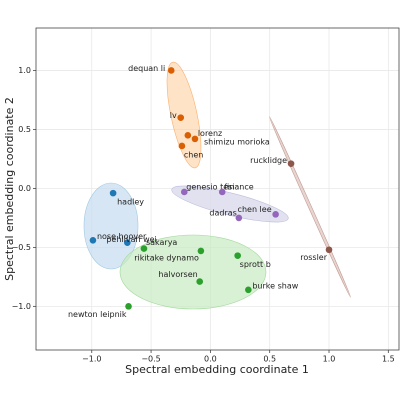  Describe the element at coordinates (122, 236) in the screenshot. I see `point-label: nose hoover` at that location.